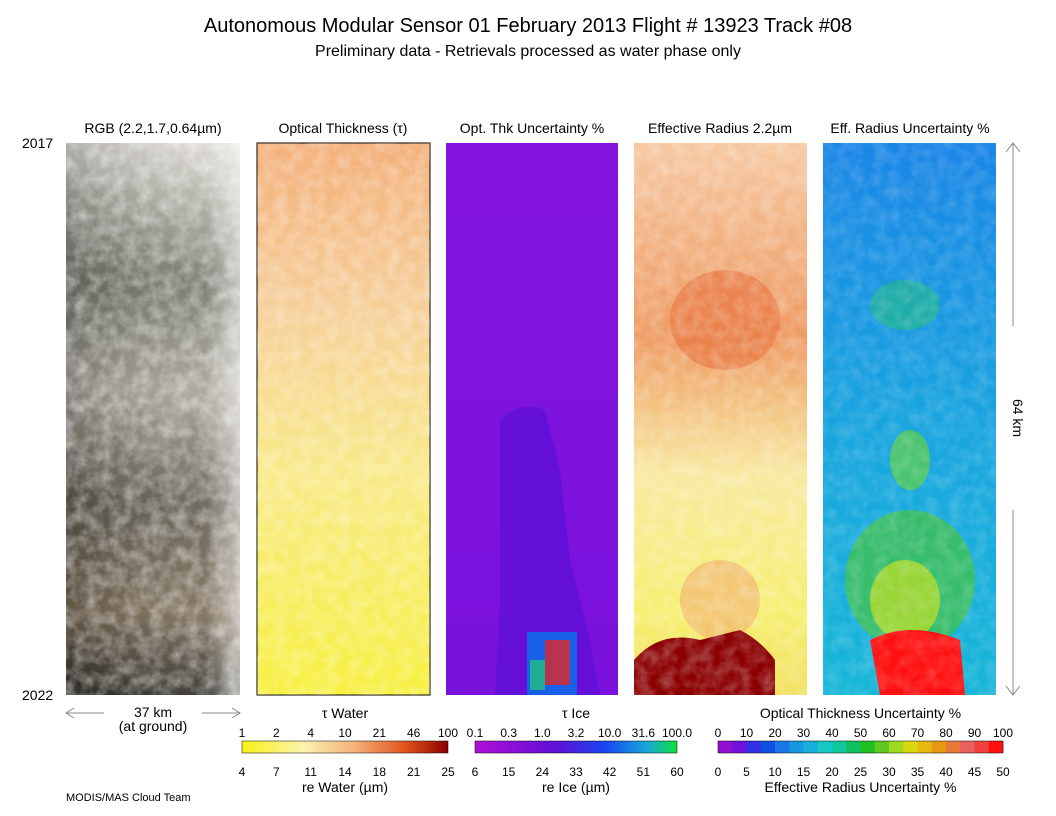  Describe the element at coordinates (345, 713) in the screenshot. I see `colorbar-title: τ Water` at that location.